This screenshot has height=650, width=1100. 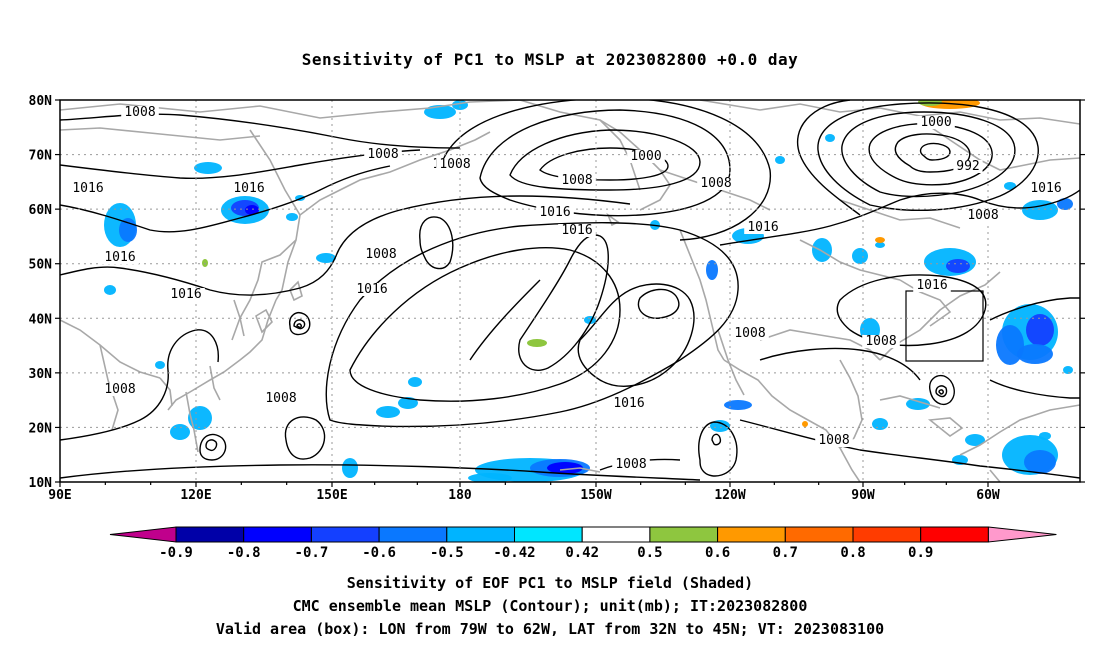 I want to click on valid-area-box, so click(x=944, y=326).